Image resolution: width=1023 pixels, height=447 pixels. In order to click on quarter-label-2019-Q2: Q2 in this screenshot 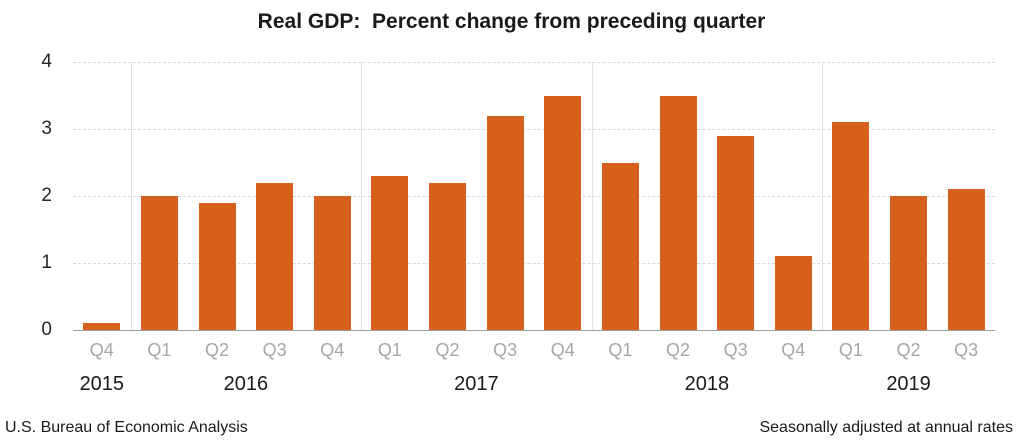, I will do `click(908, 350)`.